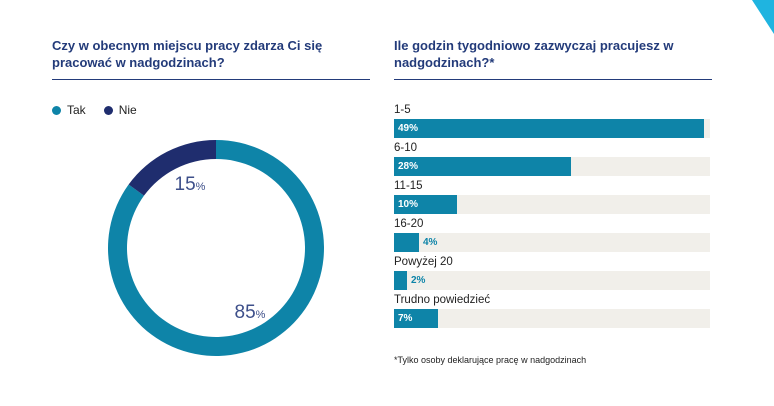 Image resolution: width=774 pixels, height=406 pixels. Describe the element at coordinates (408, 204) in the screenshot. I see `bar-value-label: 10%` at that location.